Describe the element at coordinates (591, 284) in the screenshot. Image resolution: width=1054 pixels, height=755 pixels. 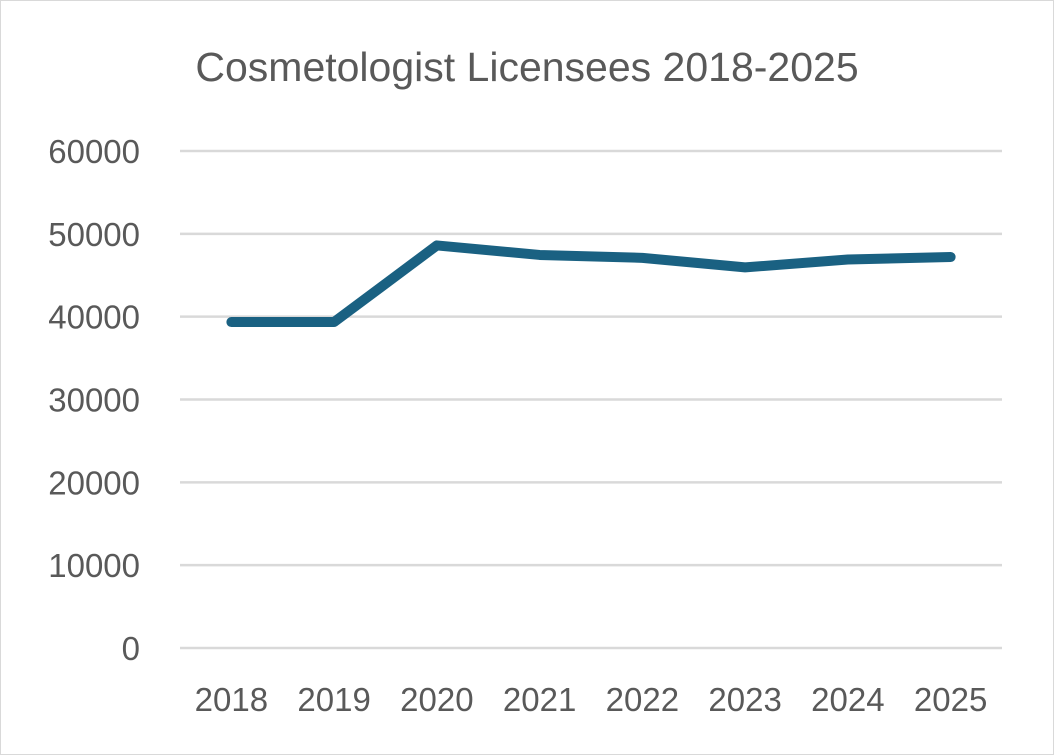
I see `series-line` at that location.